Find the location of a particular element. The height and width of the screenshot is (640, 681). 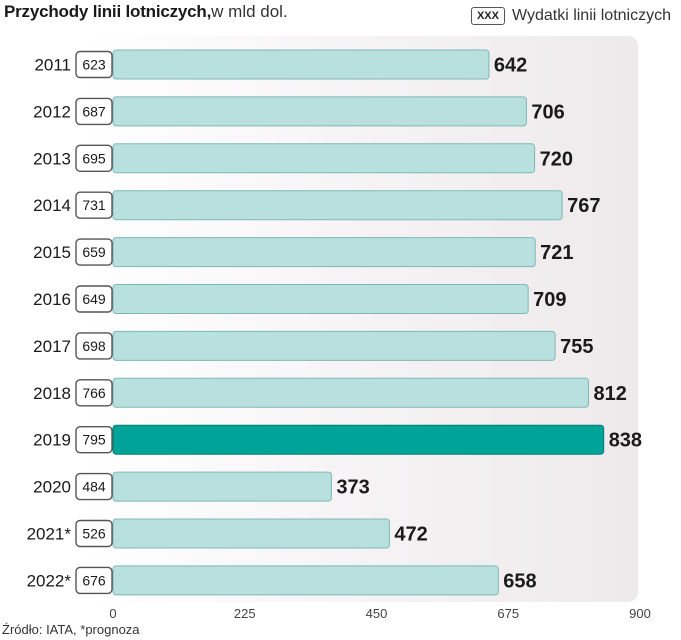

expense-value-label: 676 is located at coordinates (94, 580).